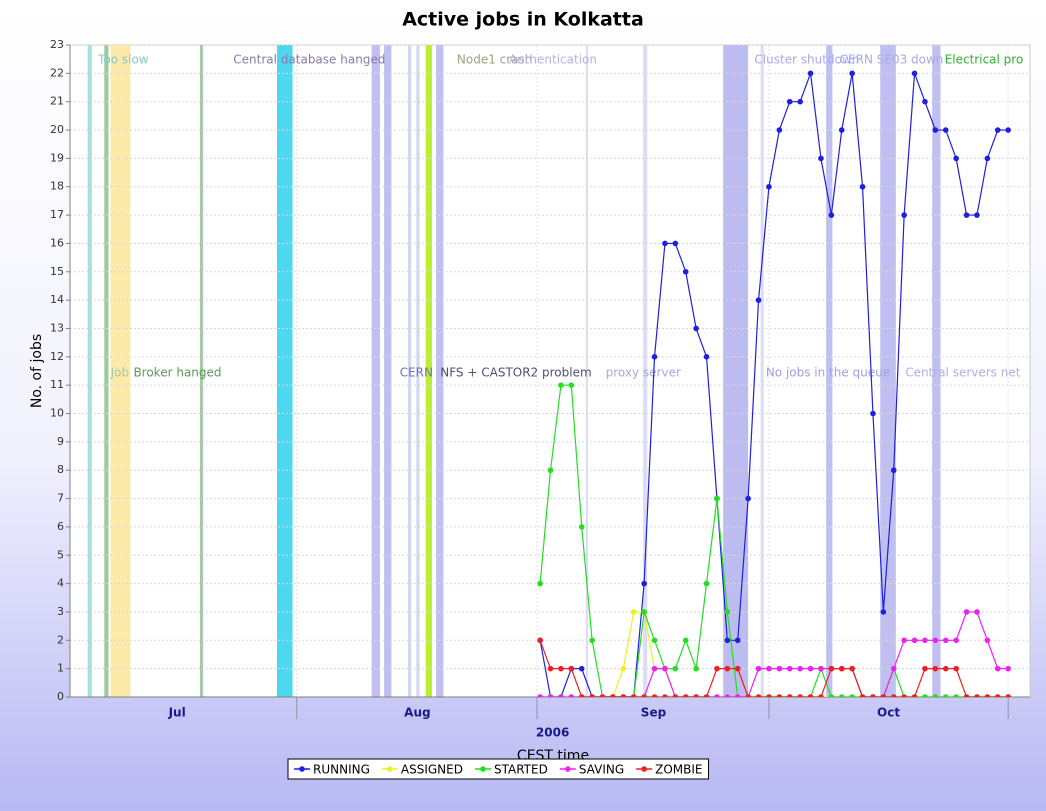 The height and width of the screenshot is (811, 1046). What do you see at coordinates (892, 60) in the screenshot?
I see `annotation: CERN SE03 down` at bounding box center [892, 60].